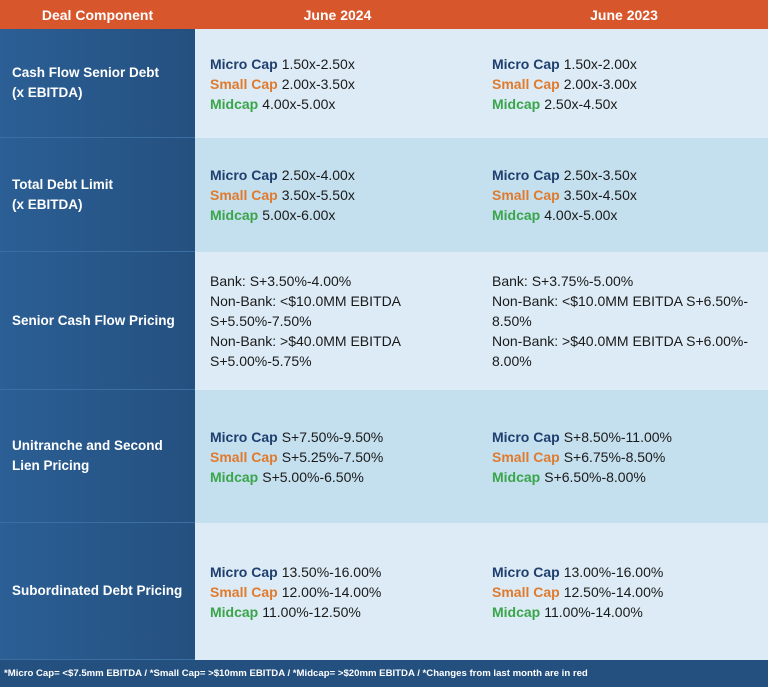  I want to click on value-line: Midcap 5.00x-6.00x, so click(345, 215).